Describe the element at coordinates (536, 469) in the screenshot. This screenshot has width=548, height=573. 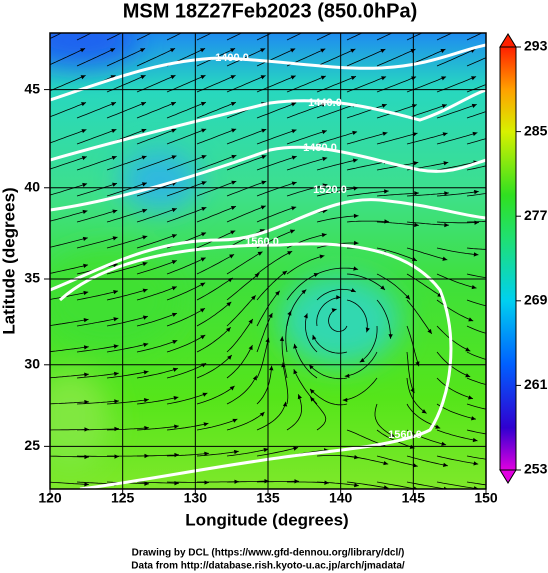
I see `colorbar-tick-label: 253` at that location.